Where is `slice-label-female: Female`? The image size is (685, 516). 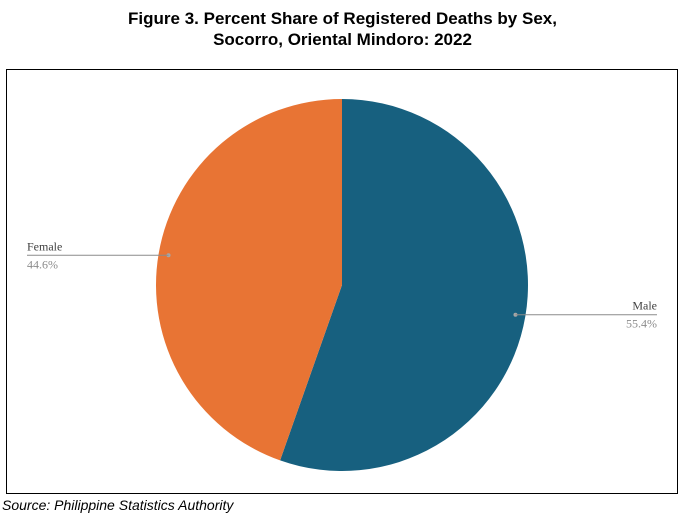 slice-label-female: Female is located at coordinates (44, 246).